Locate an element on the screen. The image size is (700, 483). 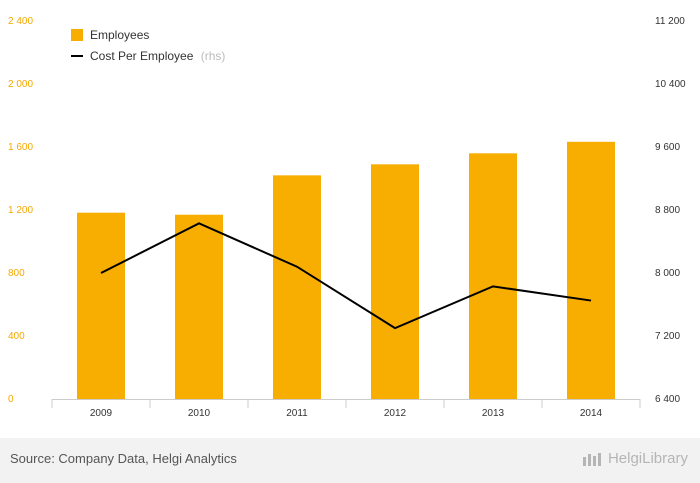
left-tick-label: 0 is located at coordinates (11, 399).